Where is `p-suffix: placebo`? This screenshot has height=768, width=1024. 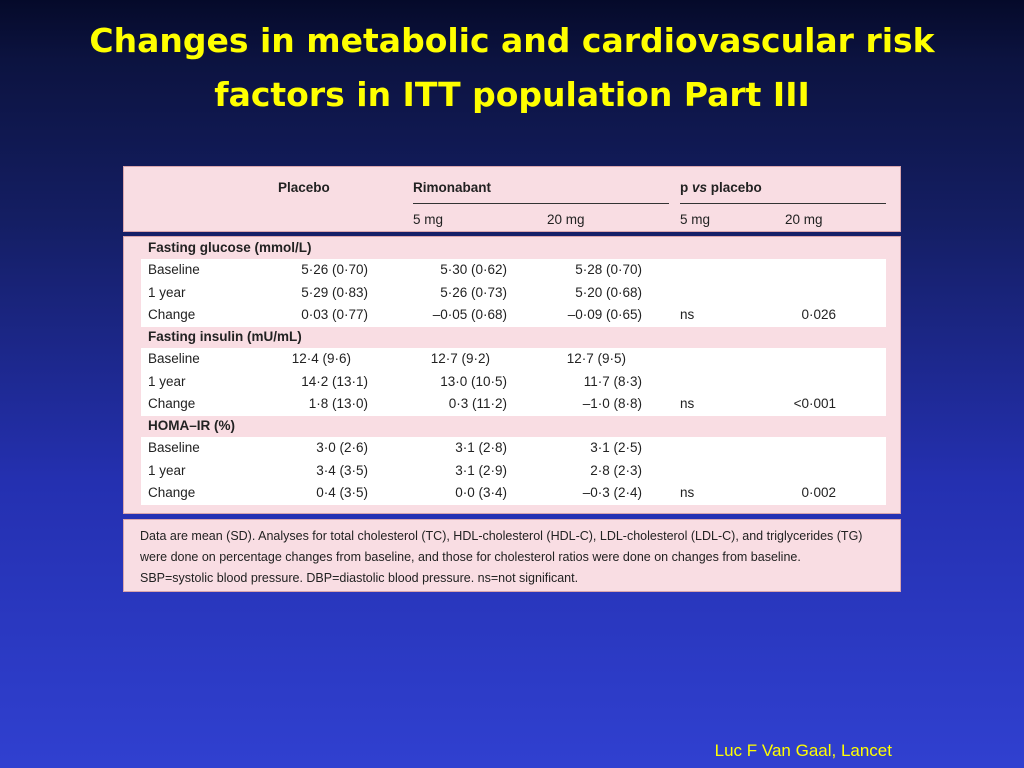
p-suffix: placebo is located at coordinates (734, 187).